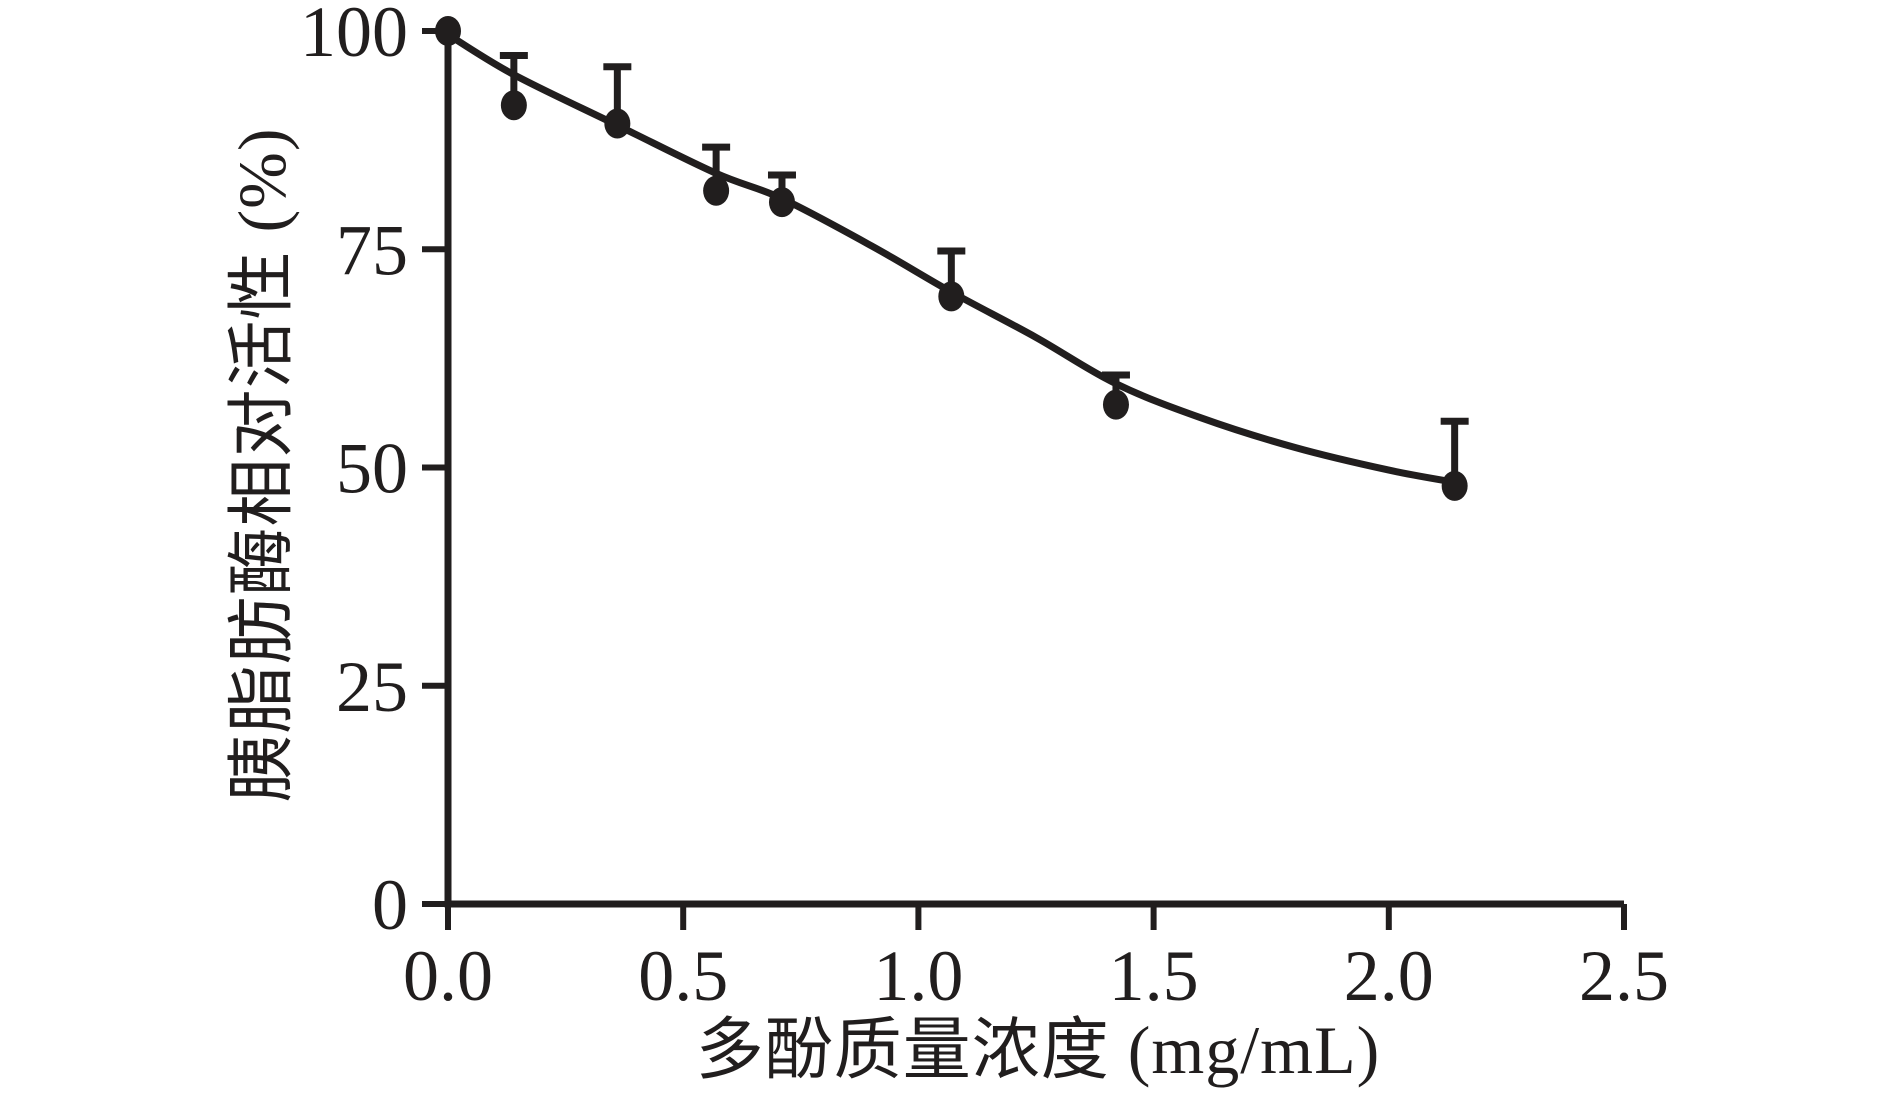 The width and height of the screenshot is (1890, 1102). What do you see at coordinates (372, 687) in the screenshot?
I see `y-tick-label: 25` at bounding box center [372, 687].